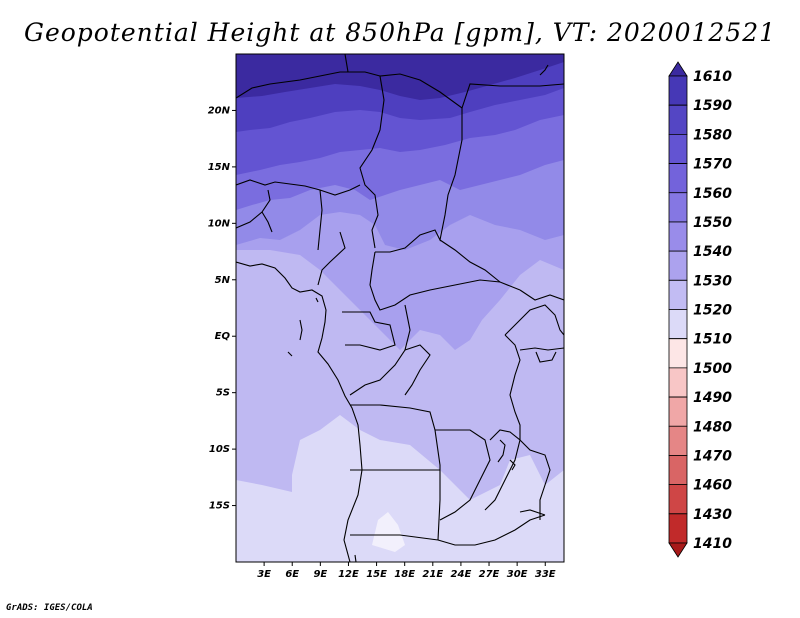  Describe the element at coordinates (712, 165) in the screenshot. I see `colorbar-label: 1570` at that location.